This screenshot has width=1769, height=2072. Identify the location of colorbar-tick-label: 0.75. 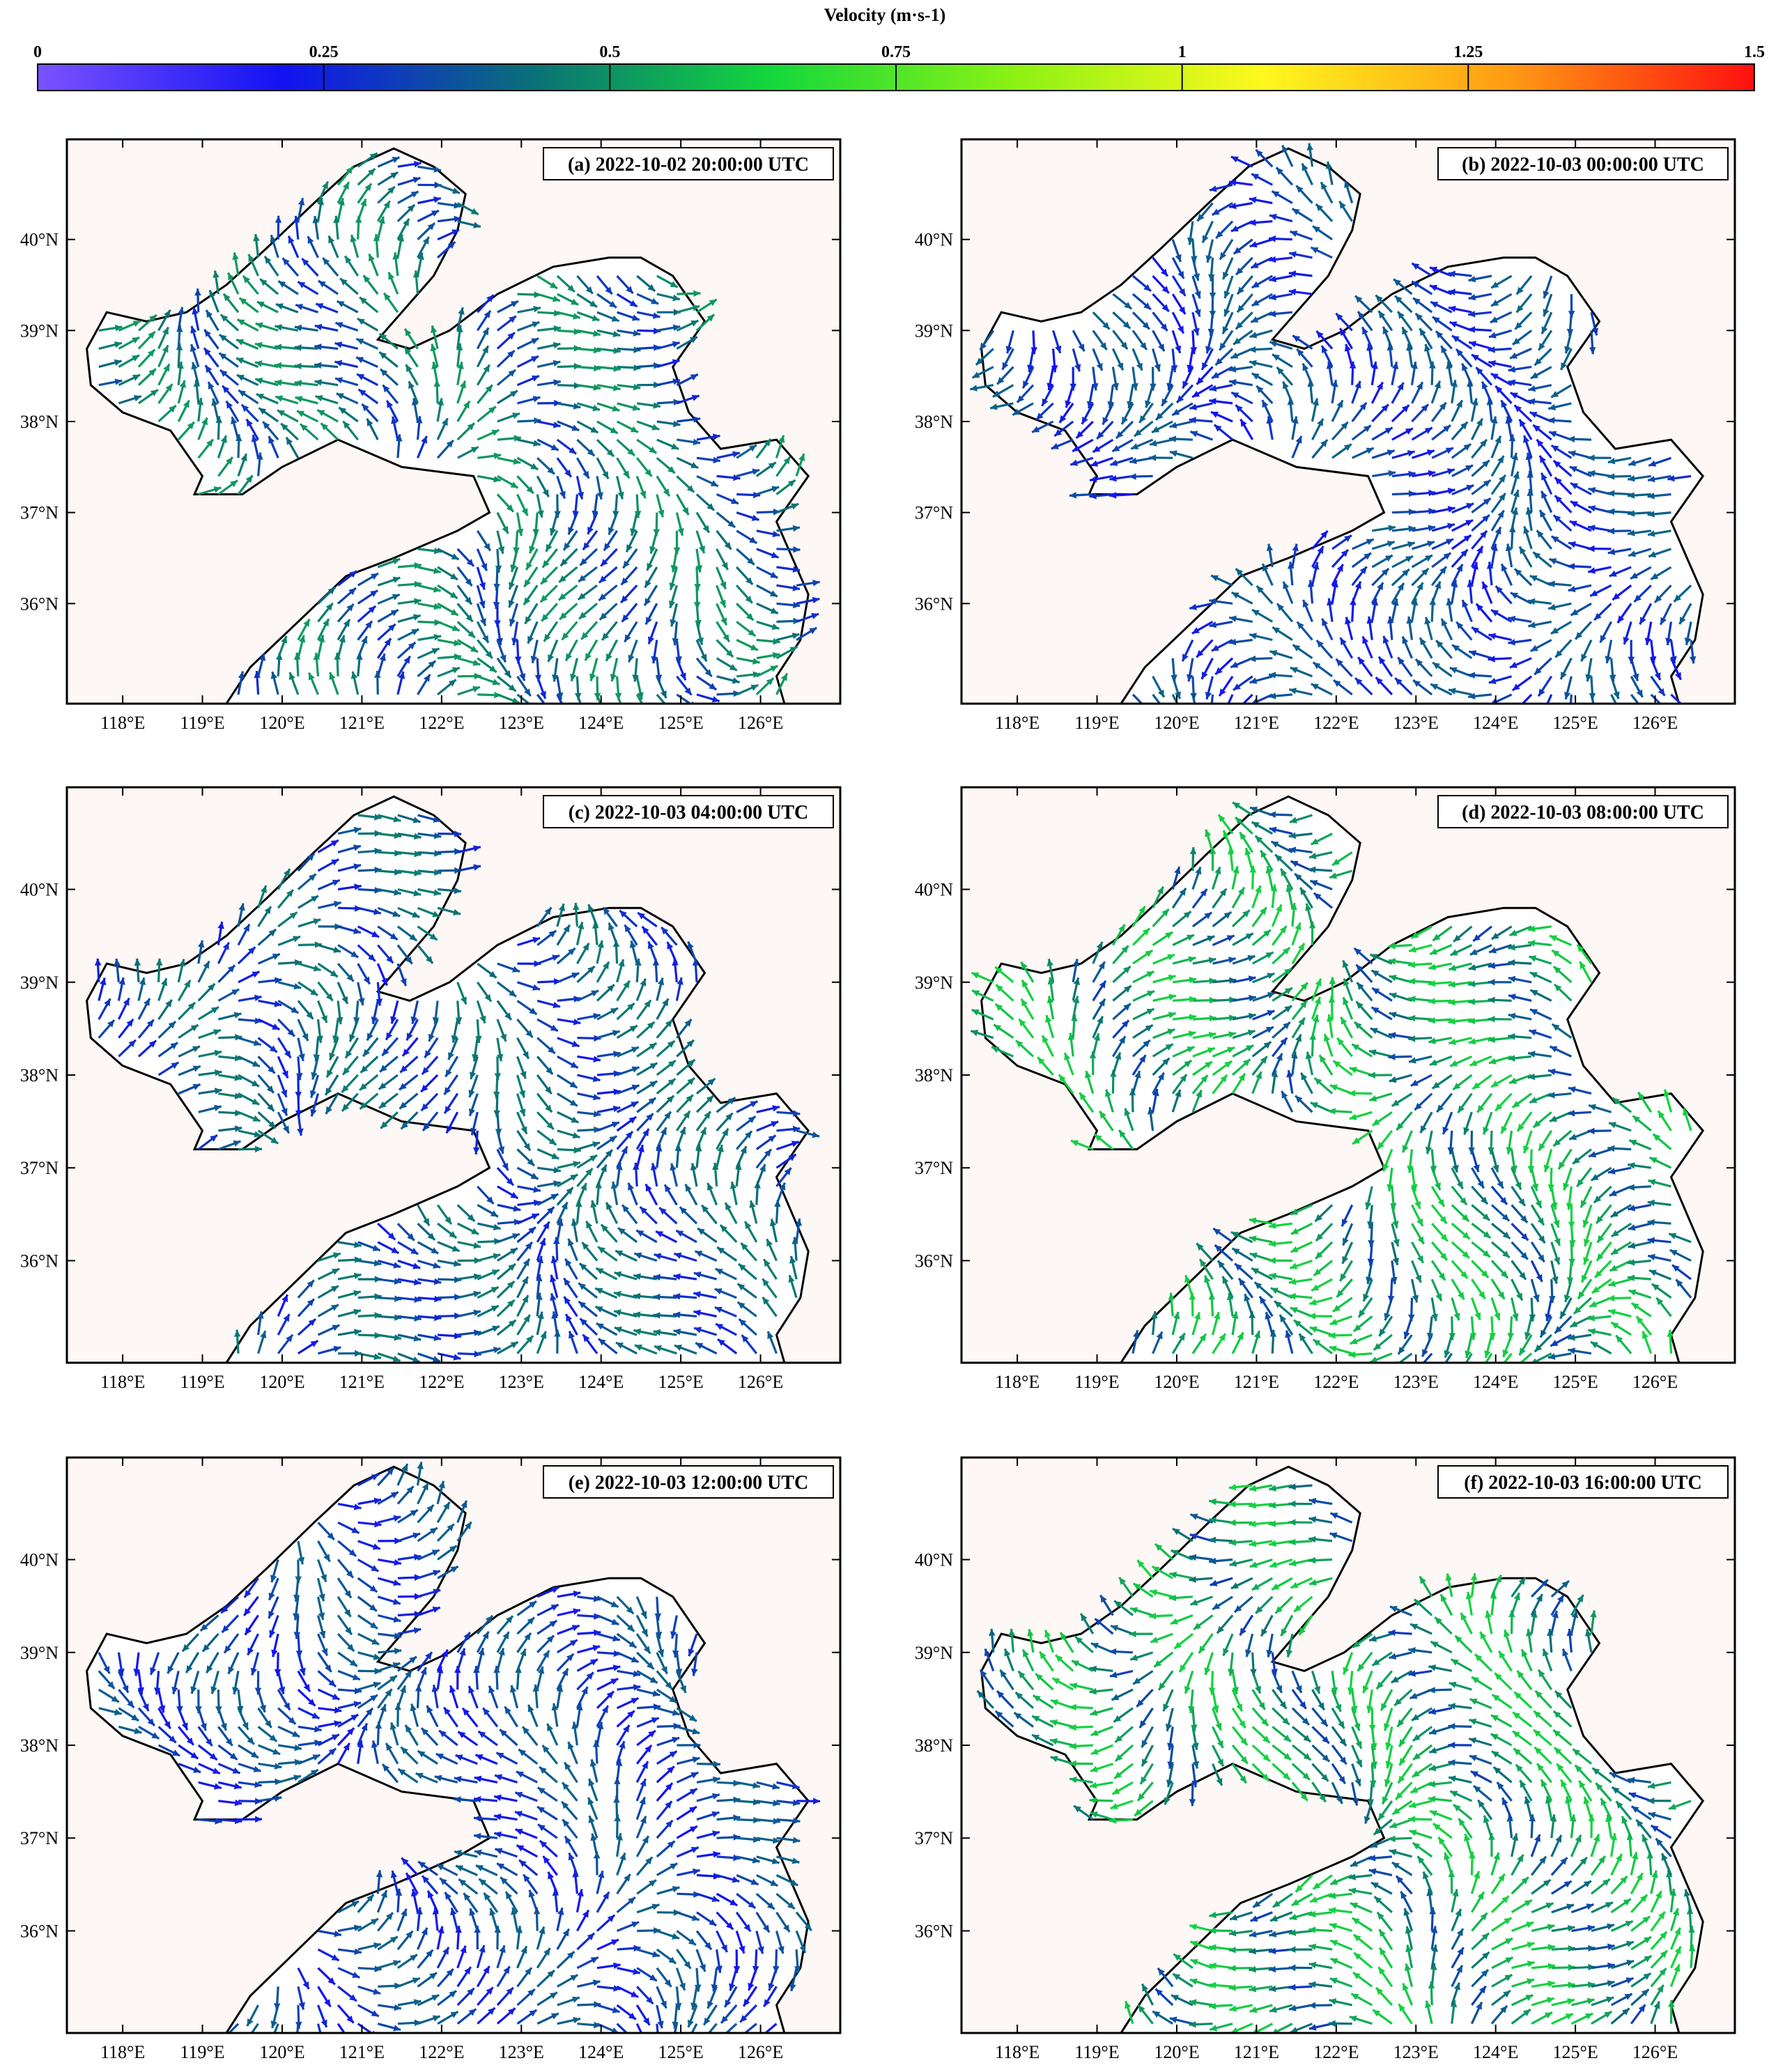
(896, 52).